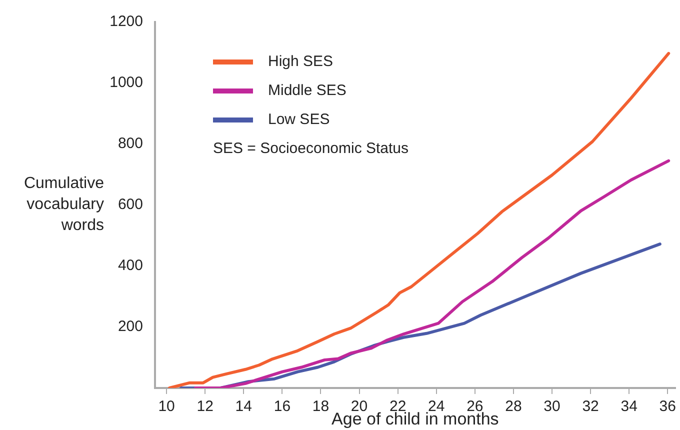 The width and height of the screenshot is (680, 430). Describe the element at coordinates (513, 407) in the screenshot. I see `x-tick-label: 28` at that location.